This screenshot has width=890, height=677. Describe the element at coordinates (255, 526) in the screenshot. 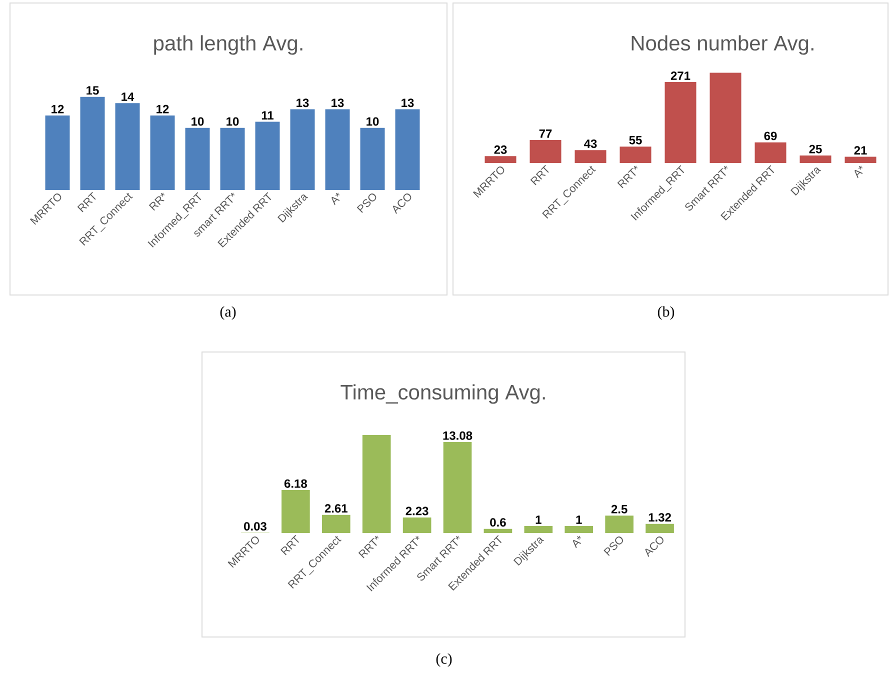

I see `data-label: 0.03` at that location.